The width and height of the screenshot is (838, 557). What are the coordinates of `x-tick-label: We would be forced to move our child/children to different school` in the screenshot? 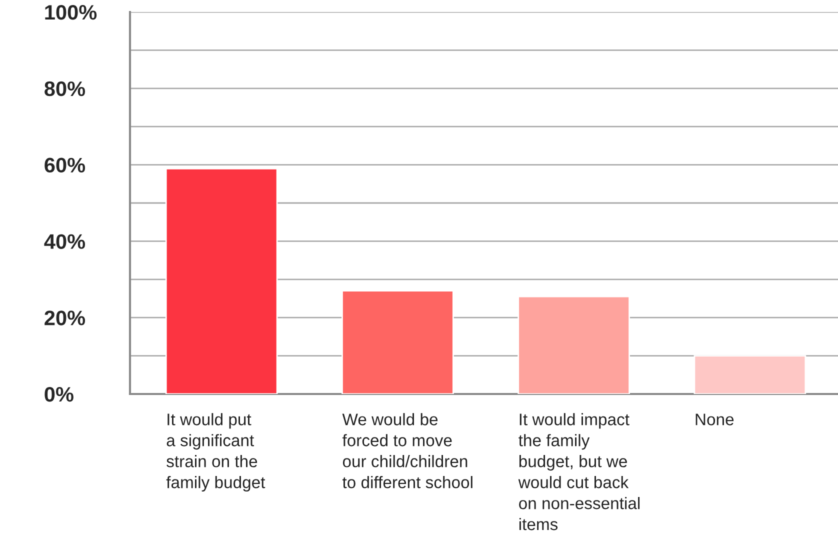 It's located at (407, 450).